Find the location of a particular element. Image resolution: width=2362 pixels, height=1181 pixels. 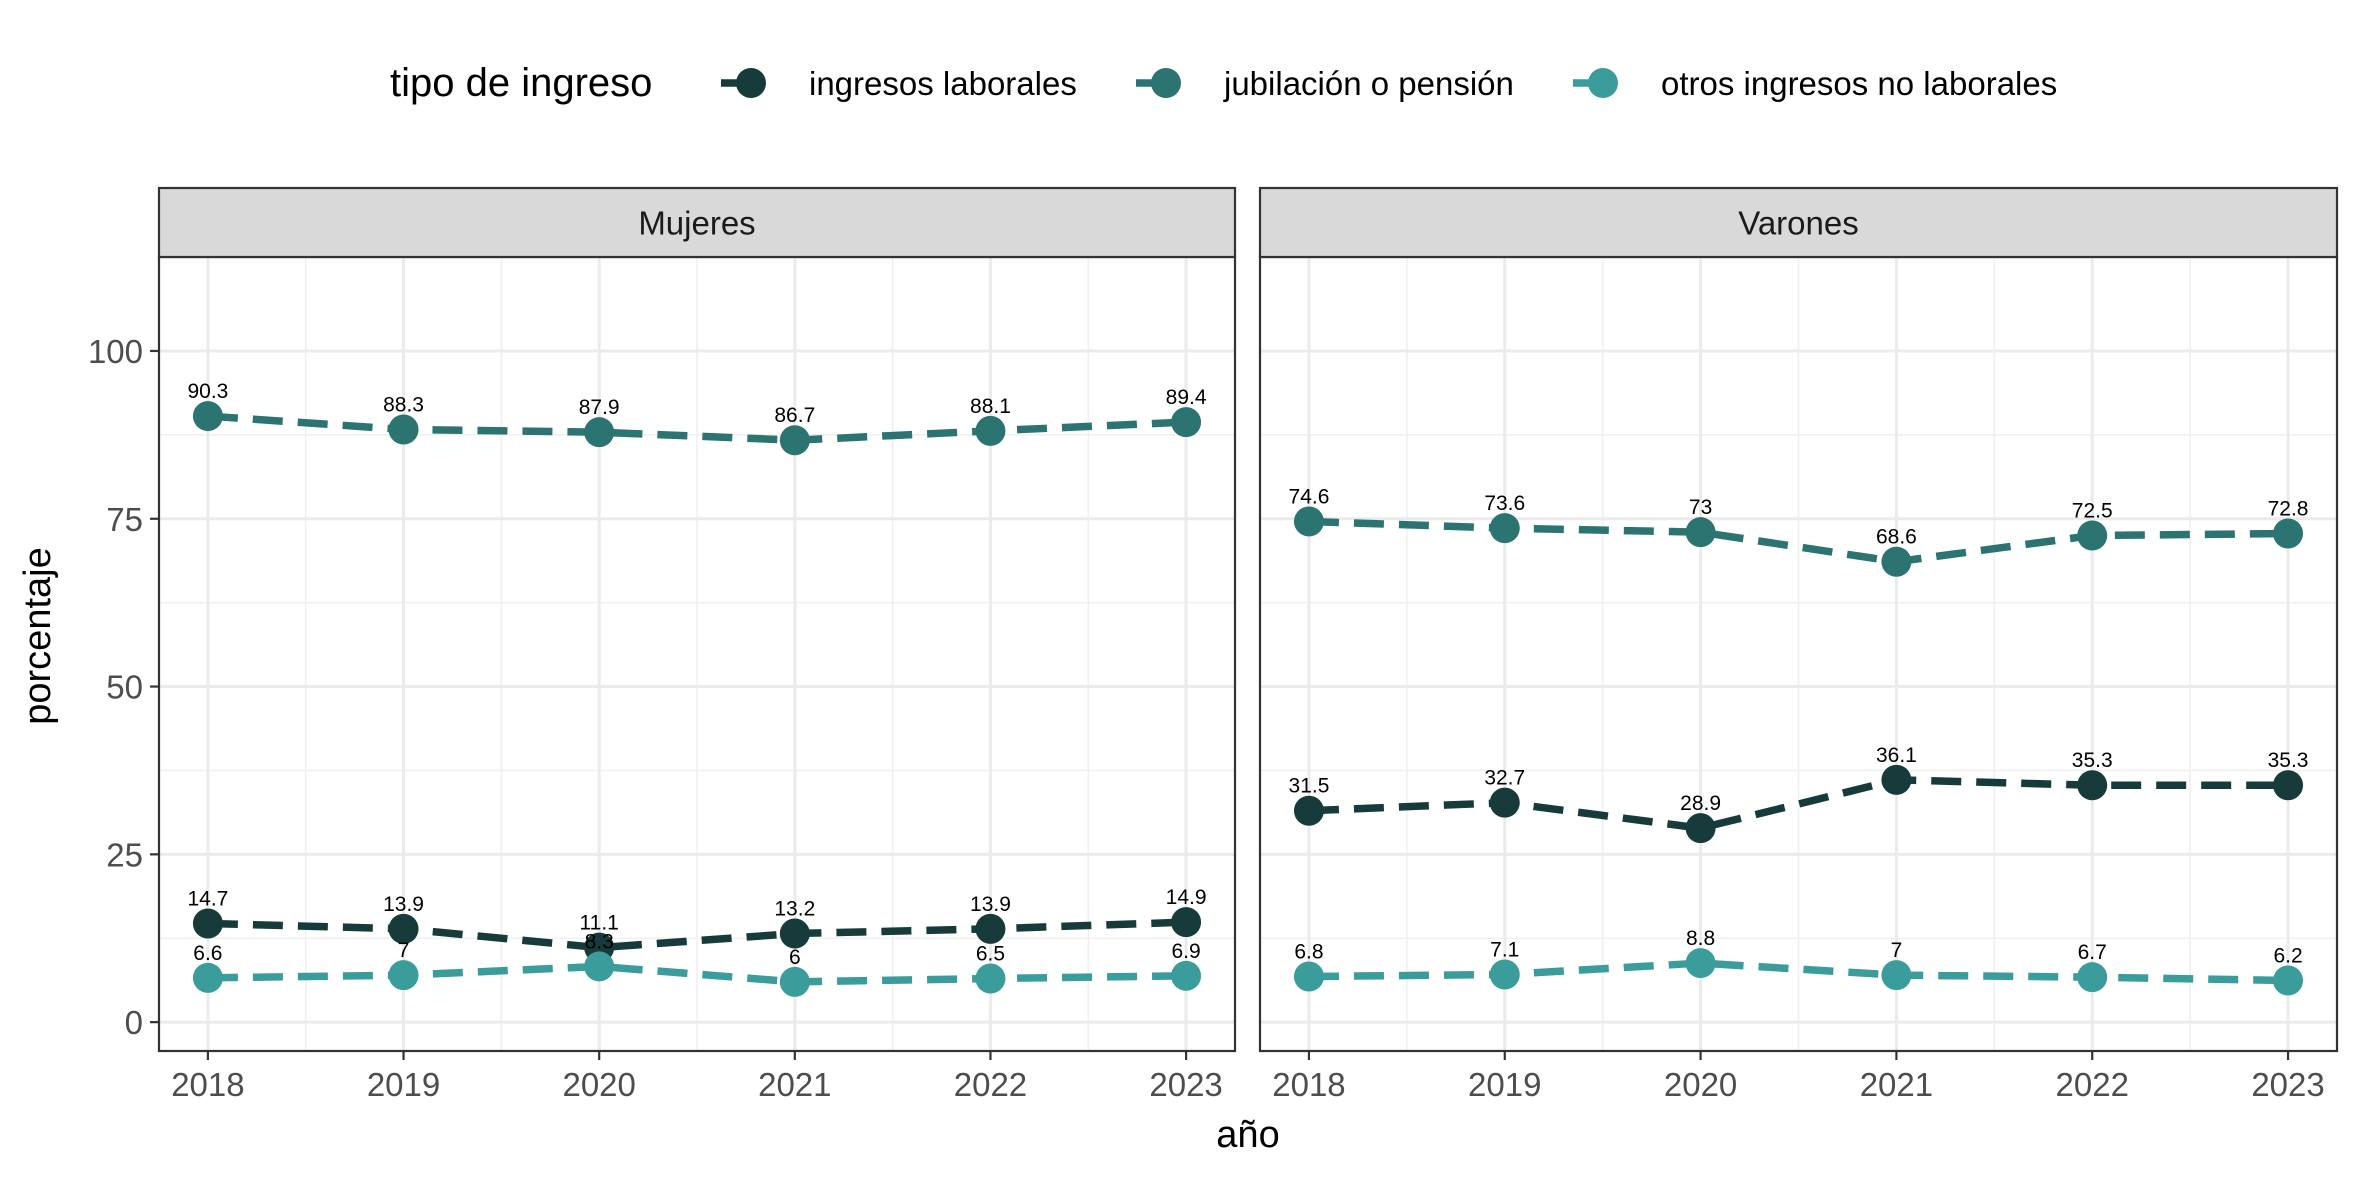

x-tick-label: 2019 is located at coordinates (403, 1084).